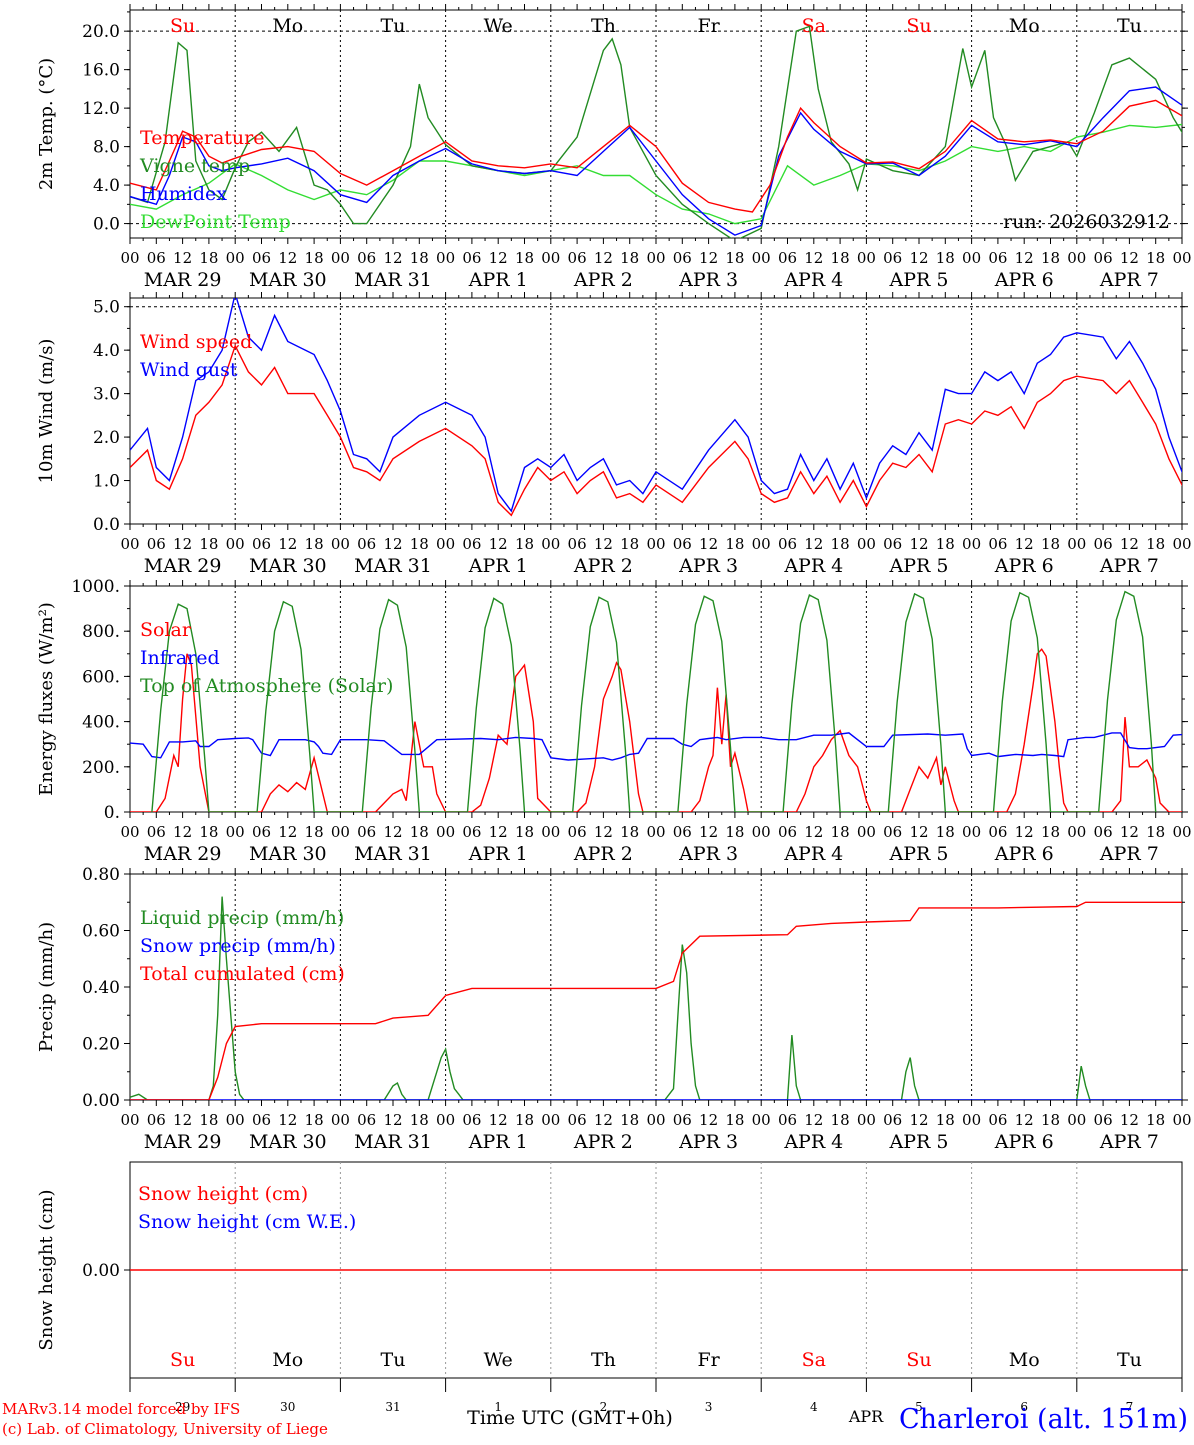 Image resolution: width=1194 pixels, height=1445 pixels. What do you see at coordinates (101, 1045) in the screenshot?
I see `y-tick-label: 0.20` at bounding box center [101, 1045].